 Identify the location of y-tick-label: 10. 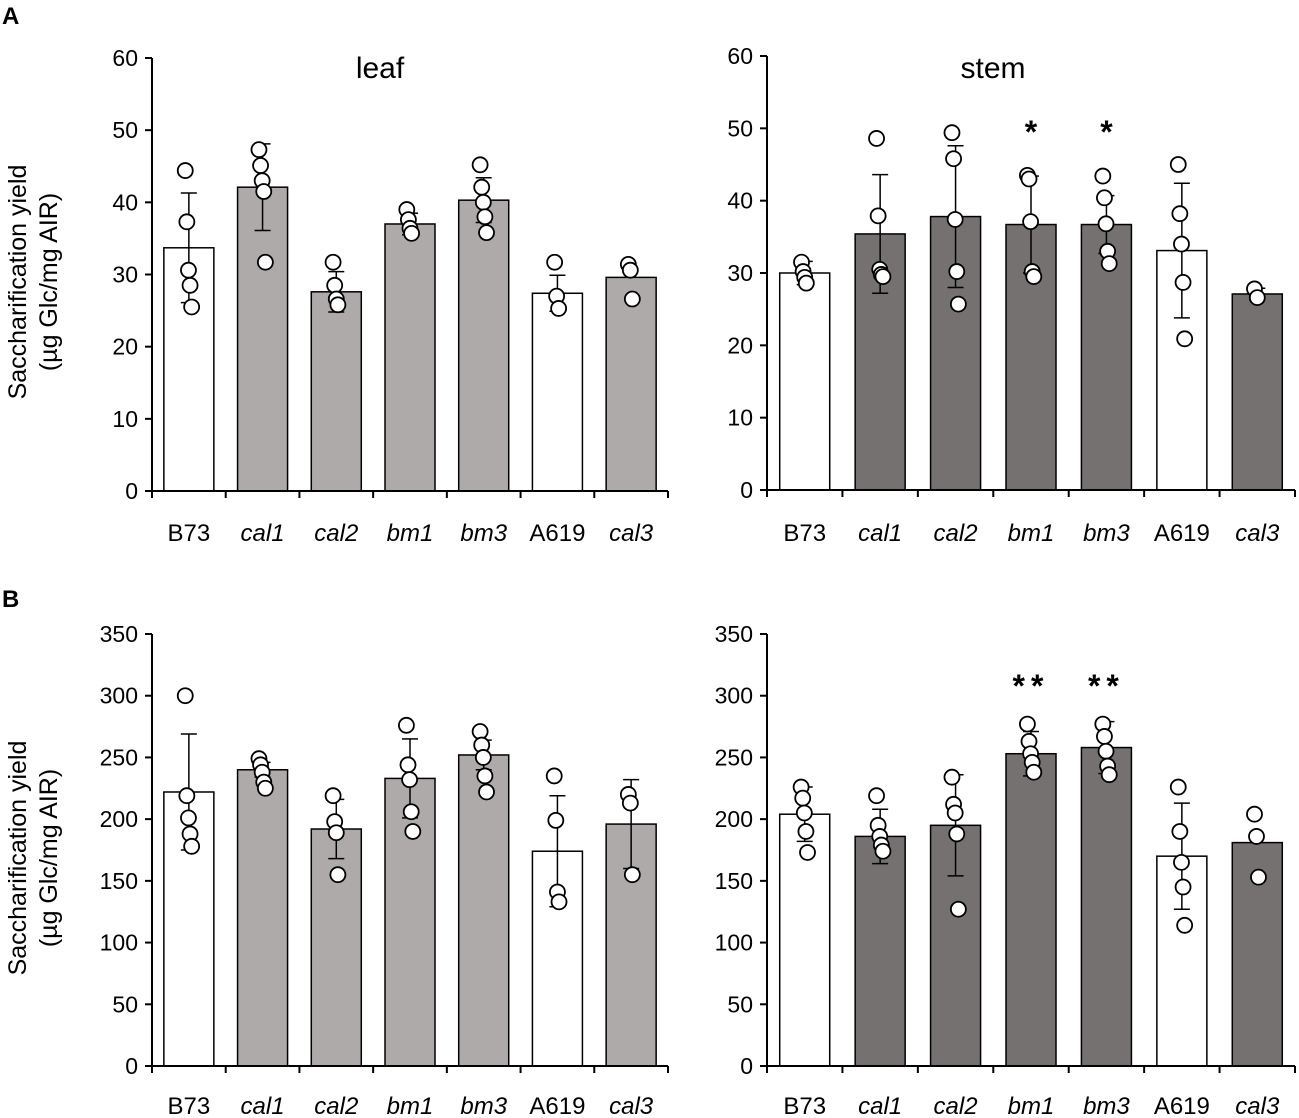
(740, 418).